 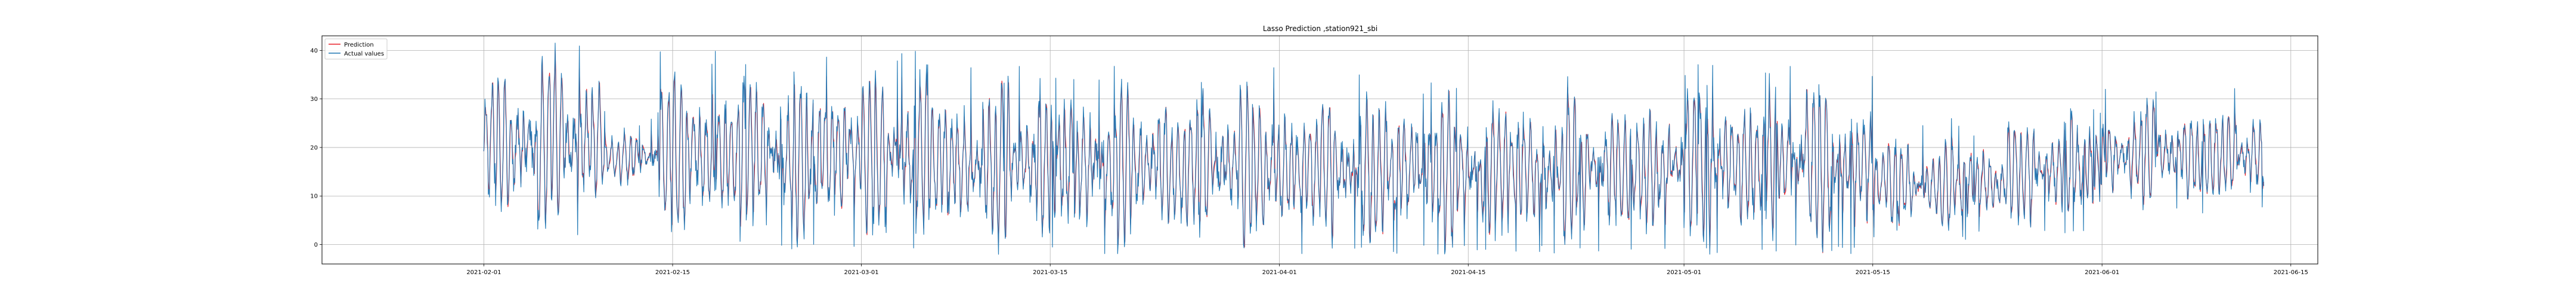 I want to click on x-tick-label: 2021-04-01, so click(x=1279, y=272).